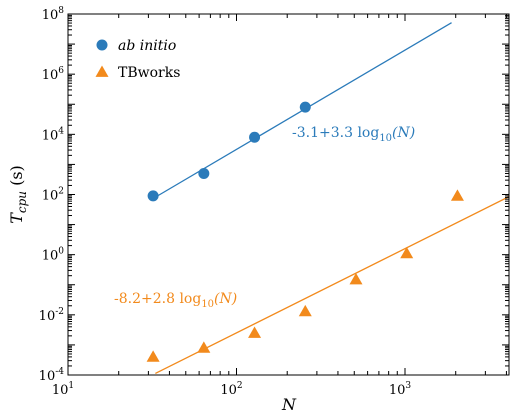 The width and height of the screenshot is (510, 418). I want to click on y-tick-label: 10⁶, so click(53, 74).